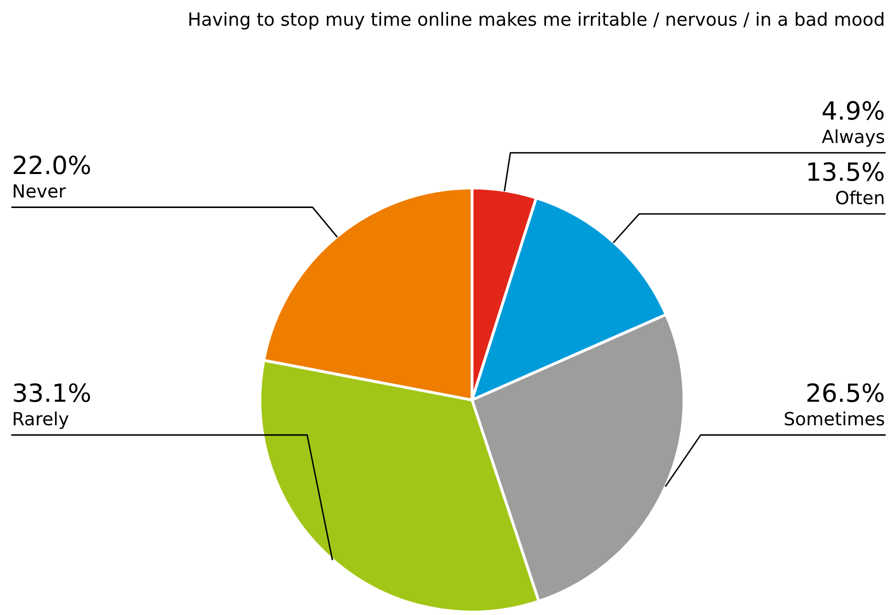  I want to click on slice-label: Often, so click(860, 197).